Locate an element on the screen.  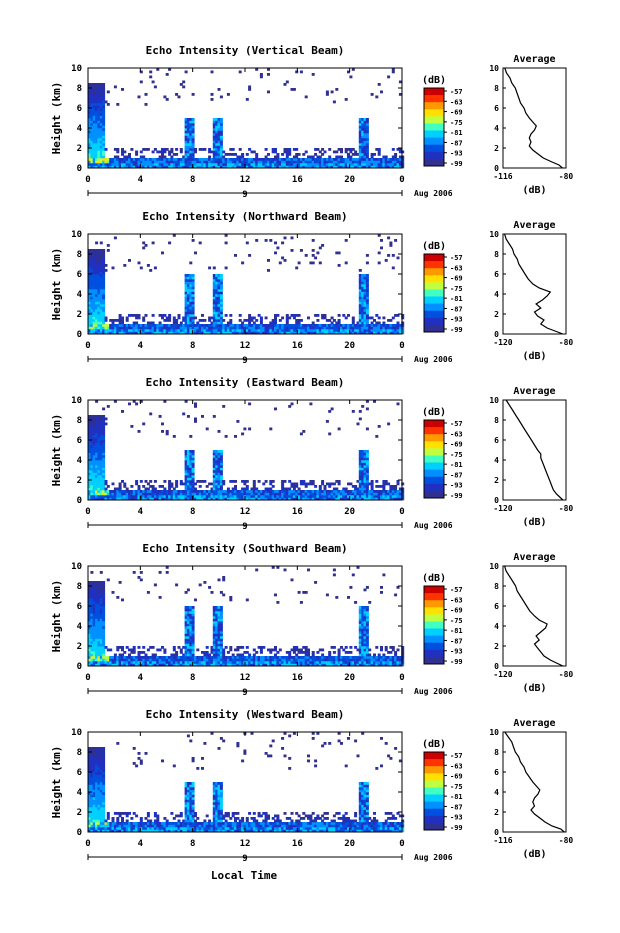
colorbar-tick-label: -75 is located at coordinates (456, 621).